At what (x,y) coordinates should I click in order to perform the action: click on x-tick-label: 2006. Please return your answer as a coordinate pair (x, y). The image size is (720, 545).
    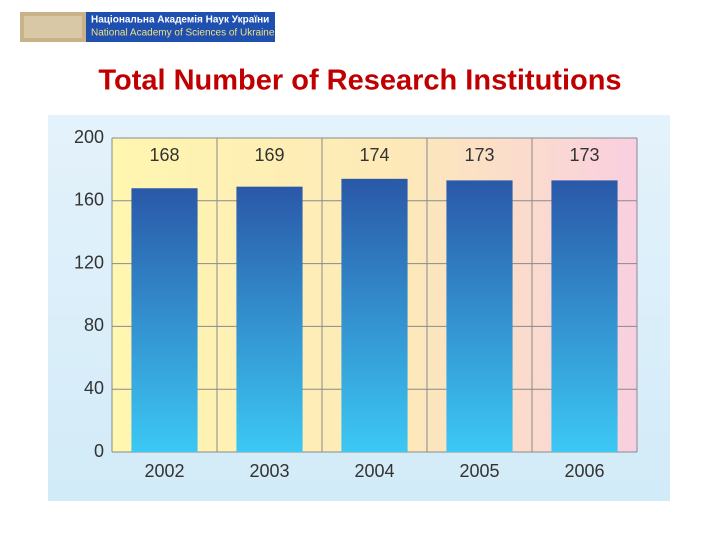
    Looking at the image, I should click on (584, 471).